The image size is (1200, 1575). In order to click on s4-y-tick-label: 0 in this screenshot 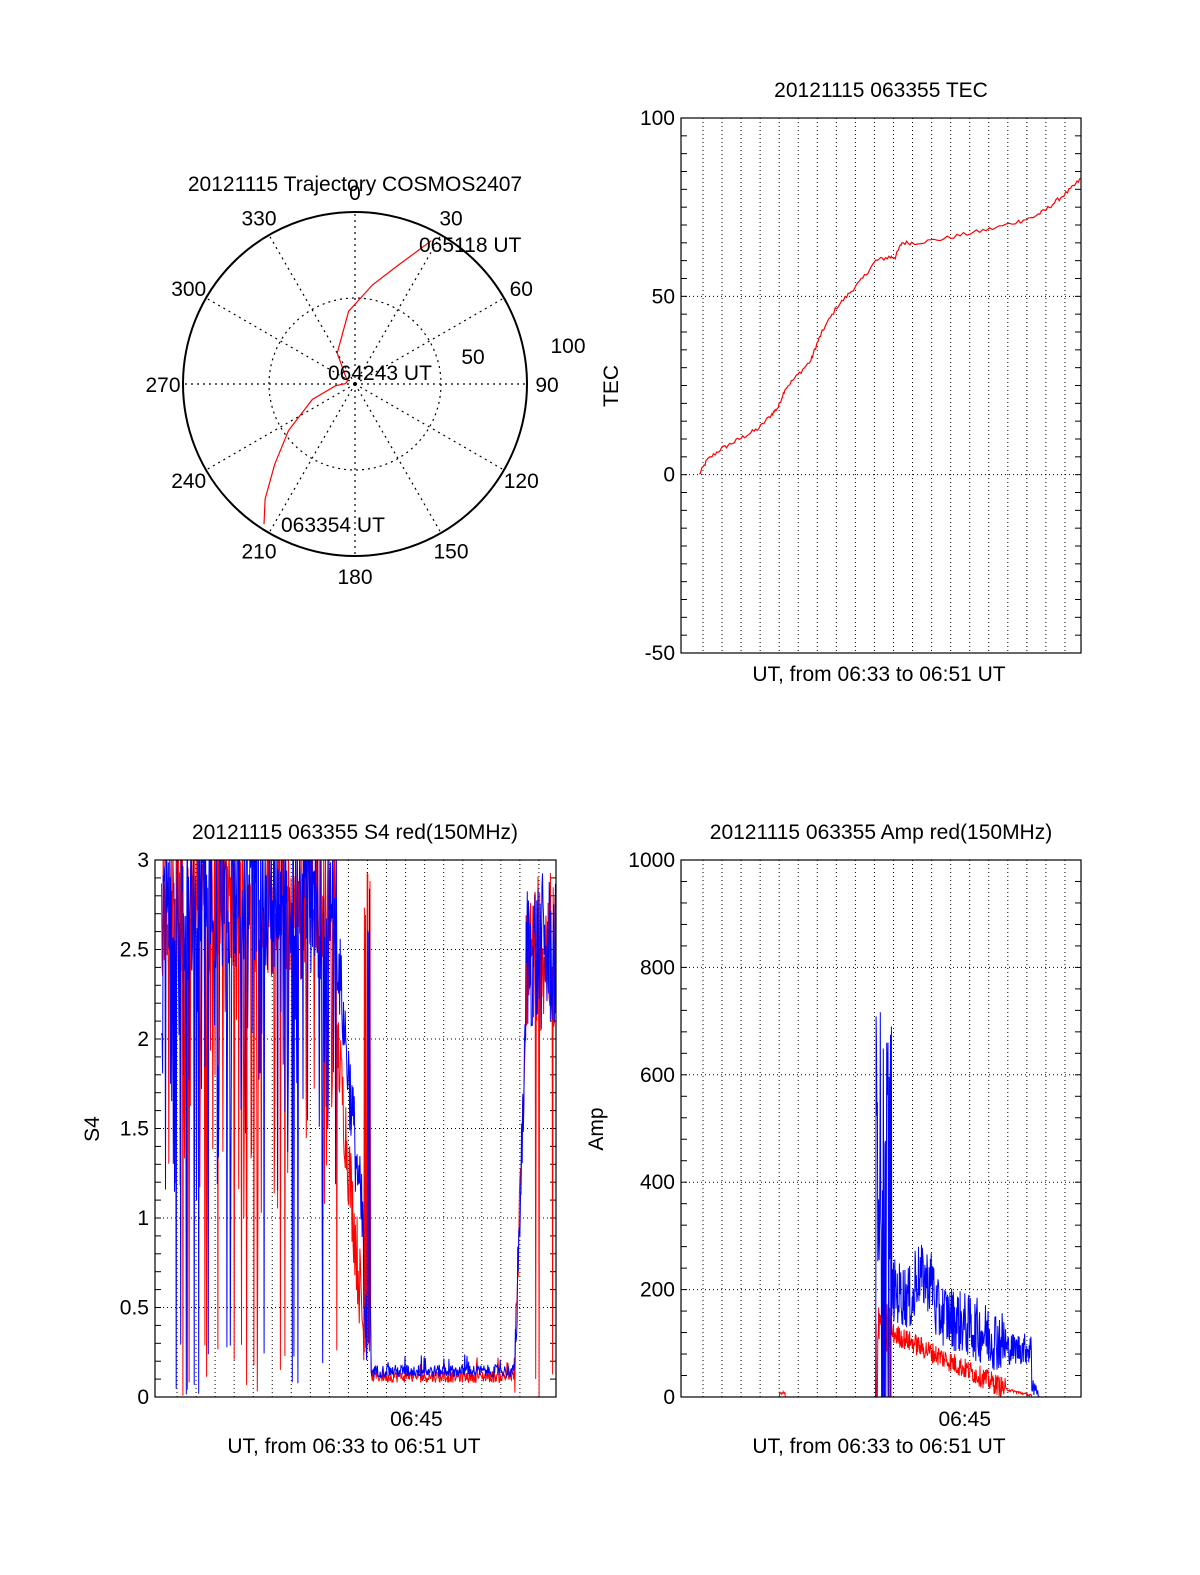, I will do `click(143, 1397)`.